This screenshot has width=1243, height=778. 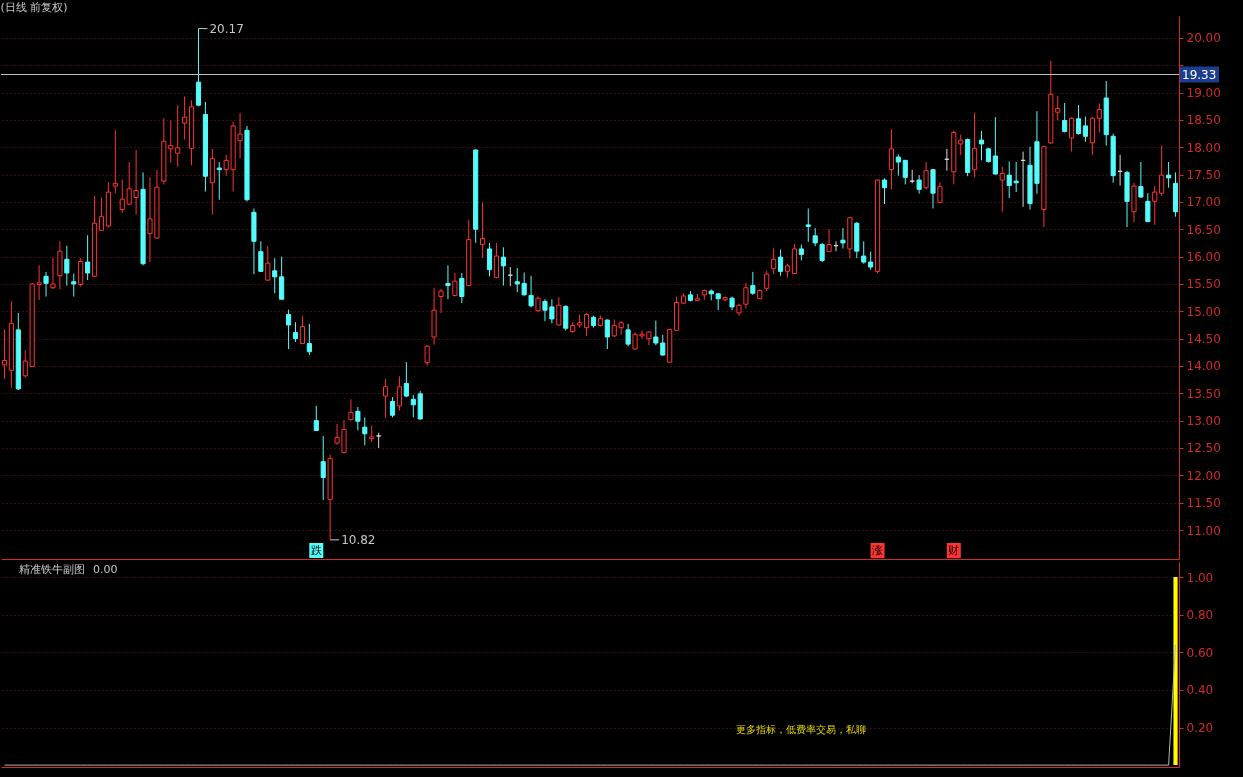 I want to click on text: 涨, so click(x=878, y=550).